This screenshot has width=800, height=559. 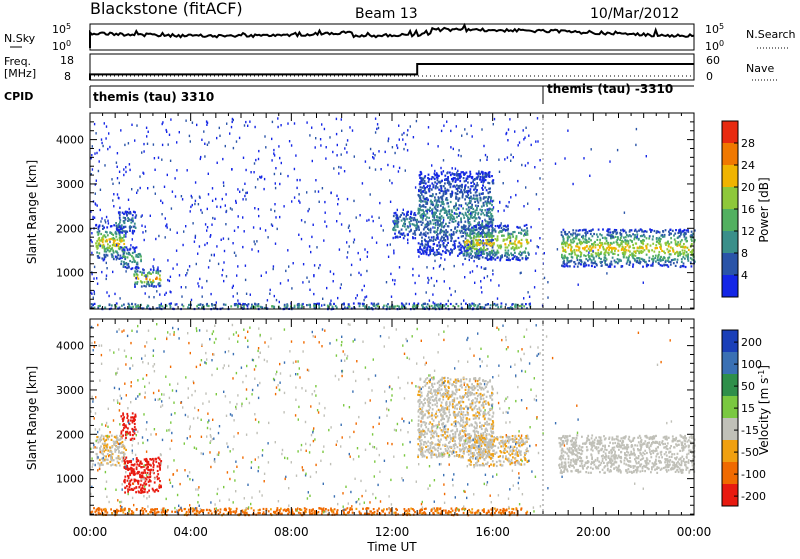 I want to click on frequency-trace, so click(x=392, y=72).